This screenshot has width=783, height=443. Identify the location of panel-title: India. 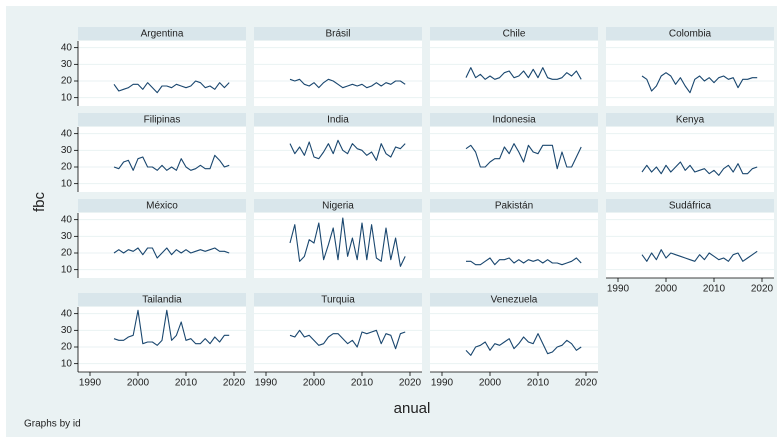
(338, 120).